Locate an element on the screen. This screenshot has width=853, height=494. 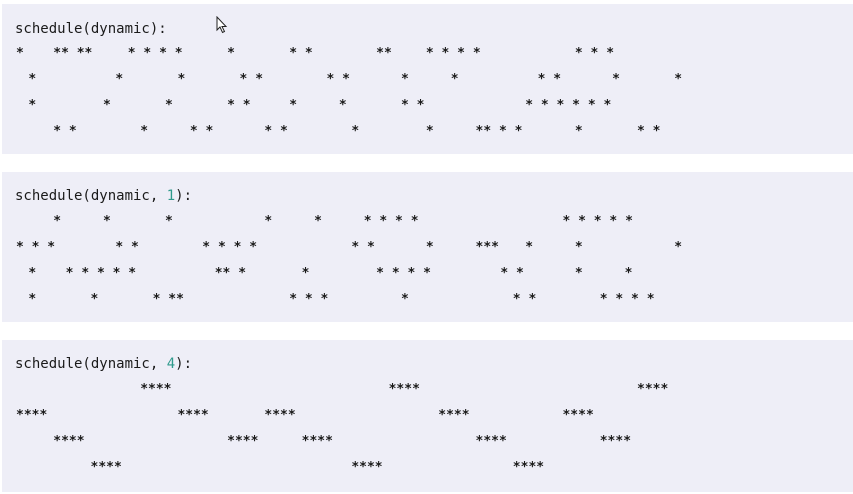
thread-row-3: **** **** **** **** **** is located at coordinates (427, 442).